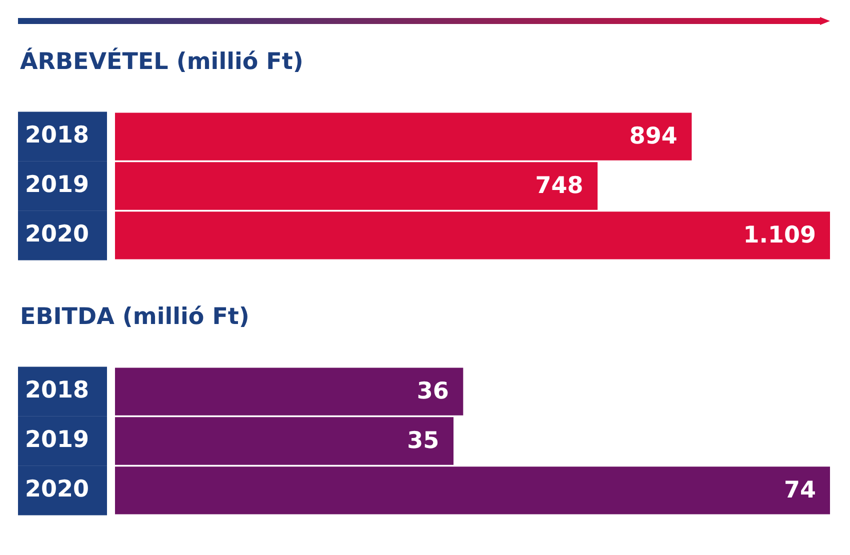  I want to click on data-label: 74, so click(800, 490).